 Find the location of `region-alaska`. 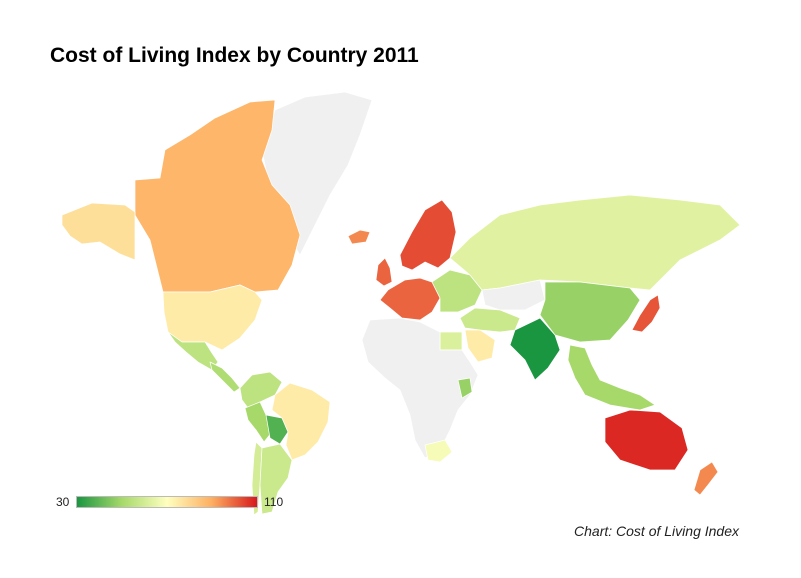

region-alaska is located at coordinates (98, 231).